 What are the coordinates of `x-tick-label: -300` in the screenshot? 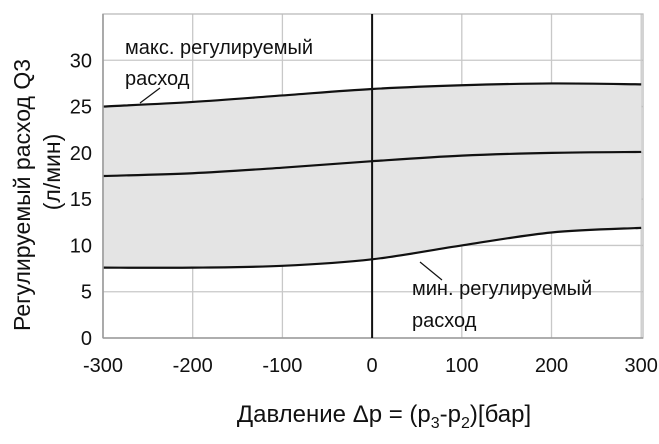 It's located at (103, 366).